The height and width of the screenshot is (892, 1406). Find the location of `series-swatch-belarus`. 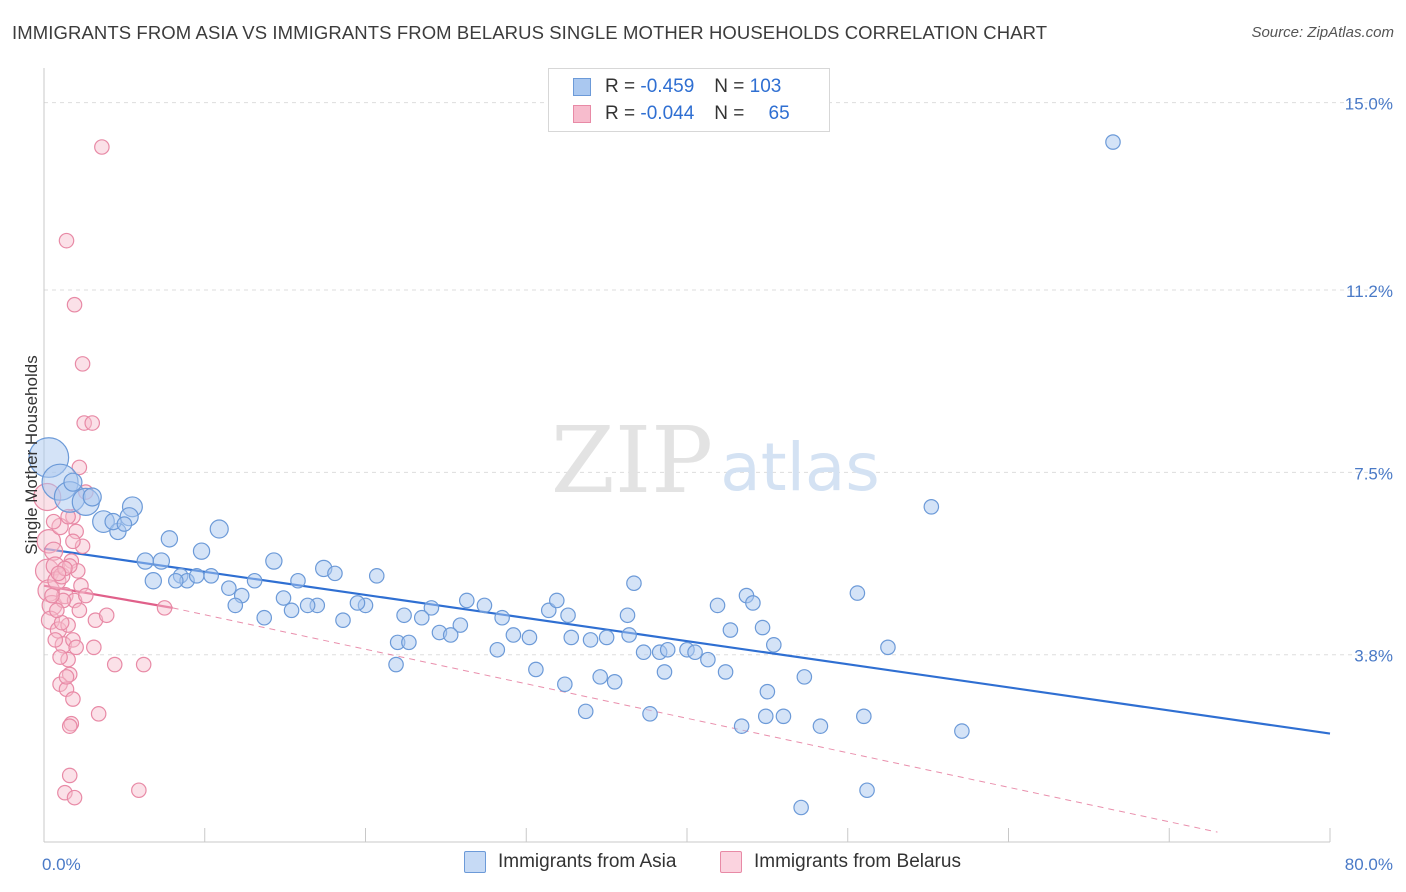

series-swatch-belarus is located at coordinates (731, 862).